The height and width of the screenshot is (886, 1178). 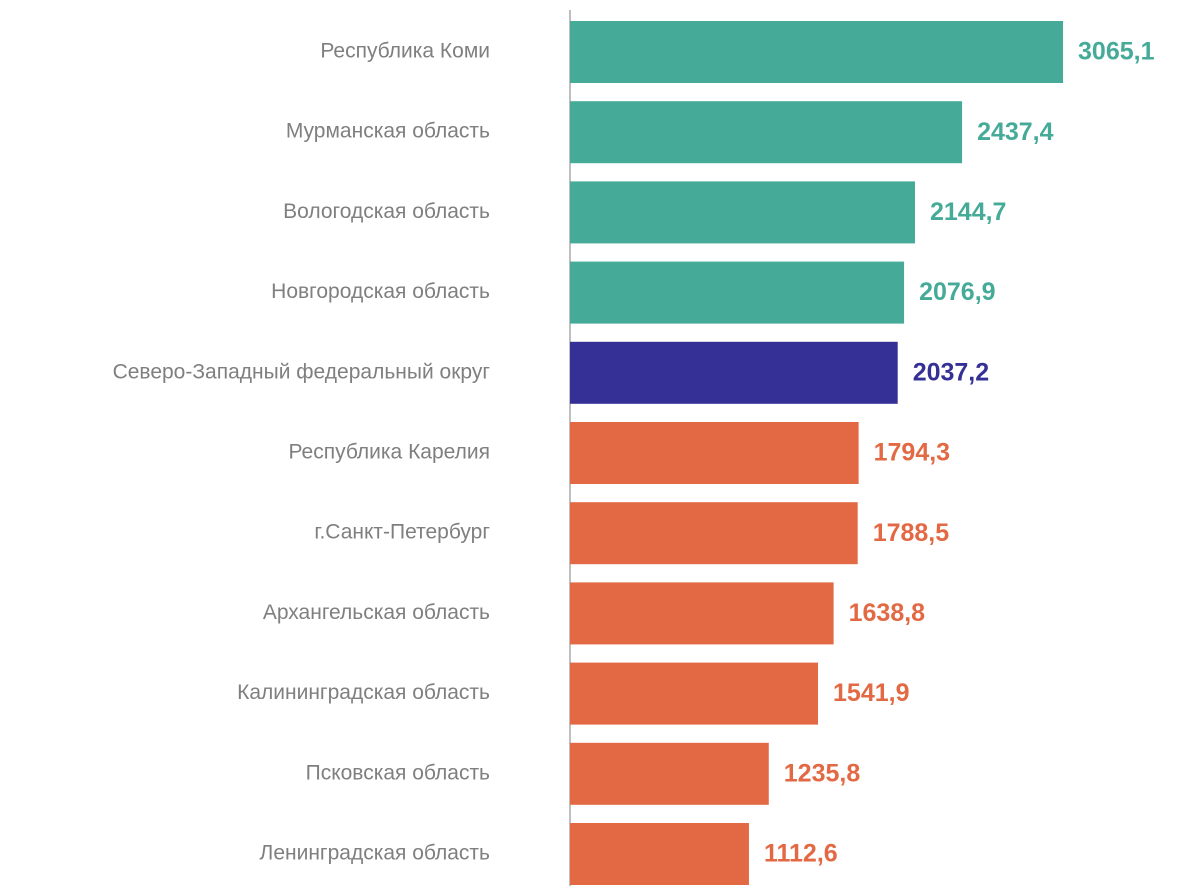 What do you see at coordinates (388, 131) in the screenshot?
I see `category-label: Мурманская область` at bounding box center [388, 131].